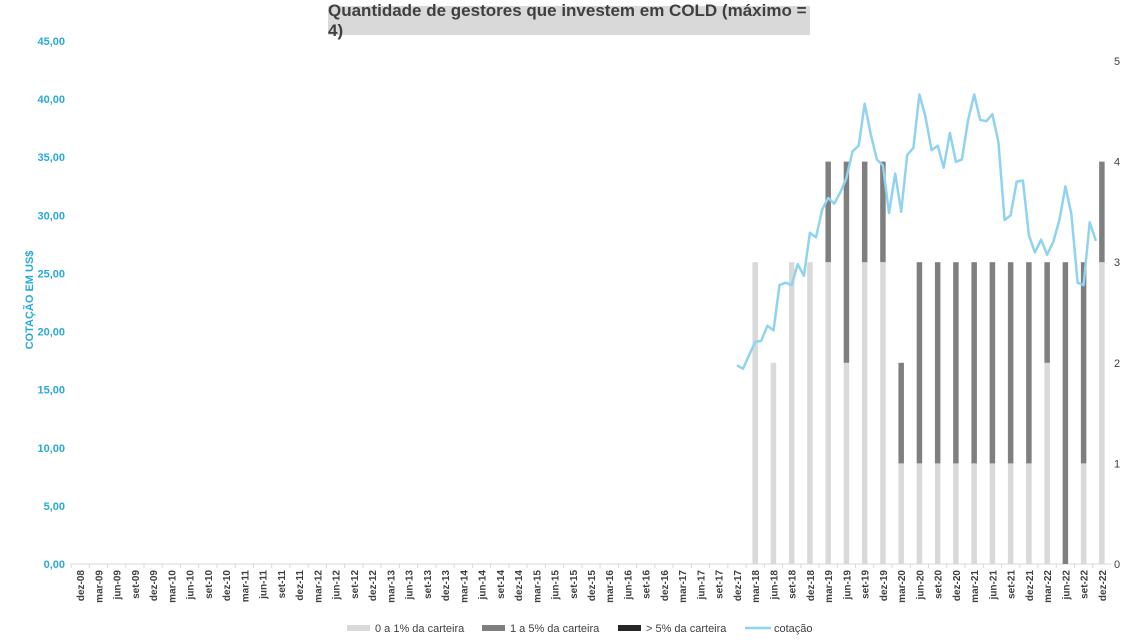 Image resolution: width=1138 pixels, height=643 pixels. What do you see at coordinates (264, 585) in the screenshot?
I see `x-tick-label: jun-11` at bounding box center [264, 585].